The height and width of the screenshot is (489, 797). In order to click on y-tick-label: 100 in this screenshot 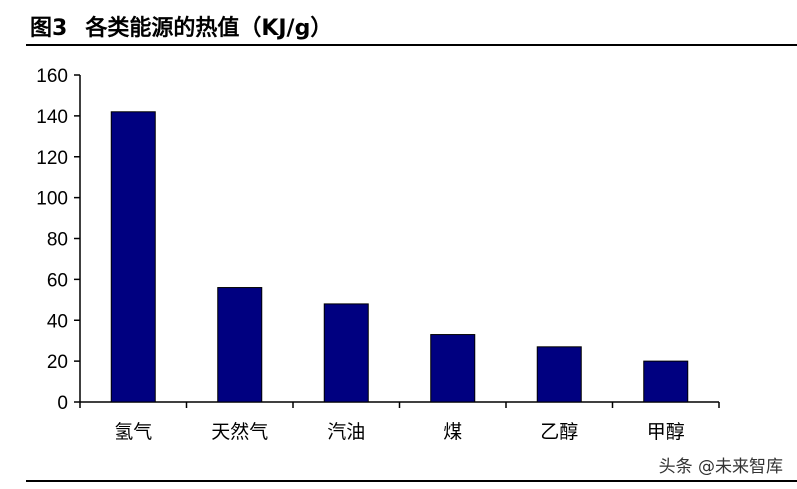, I will do `click(52, 199)`.